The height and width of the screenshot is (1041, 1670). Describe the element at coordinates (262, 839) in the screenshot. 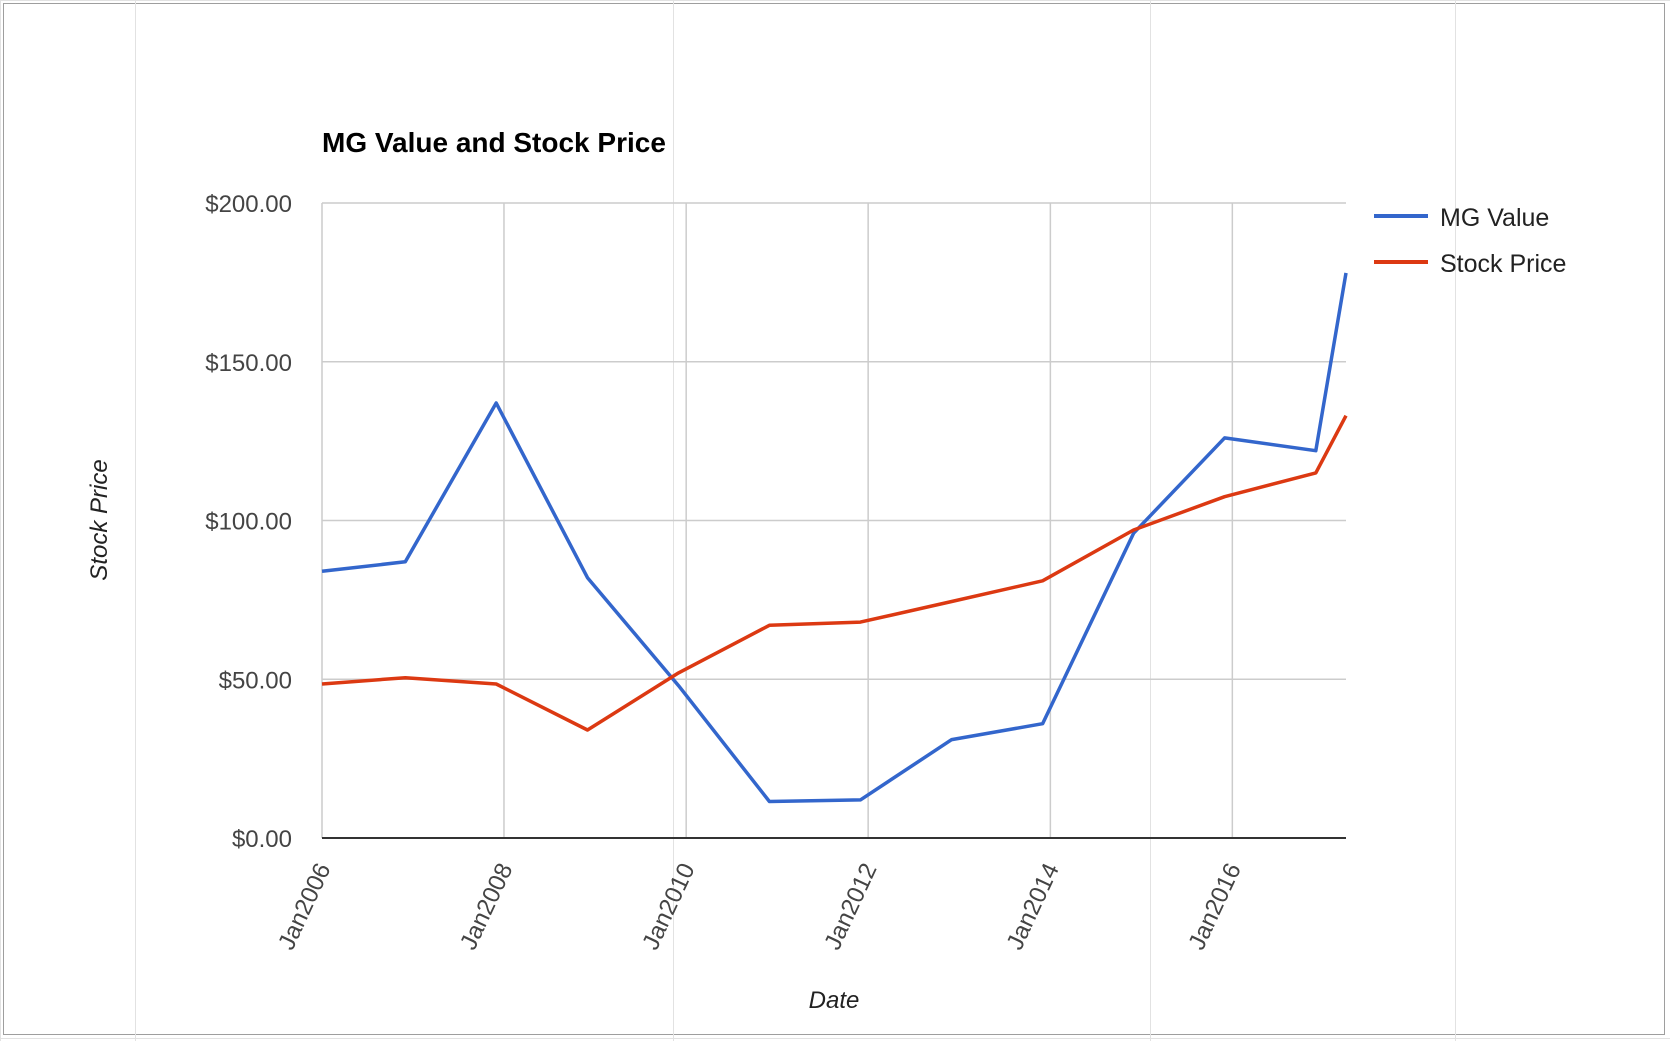

I see `y-tick-label: $0.00` at that location.